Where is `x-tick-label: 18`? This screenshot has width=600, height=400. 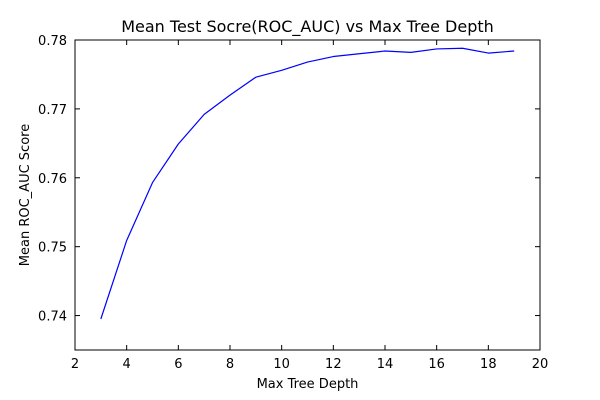 x-tick-label: 18 is located at coordinates (488, 364).